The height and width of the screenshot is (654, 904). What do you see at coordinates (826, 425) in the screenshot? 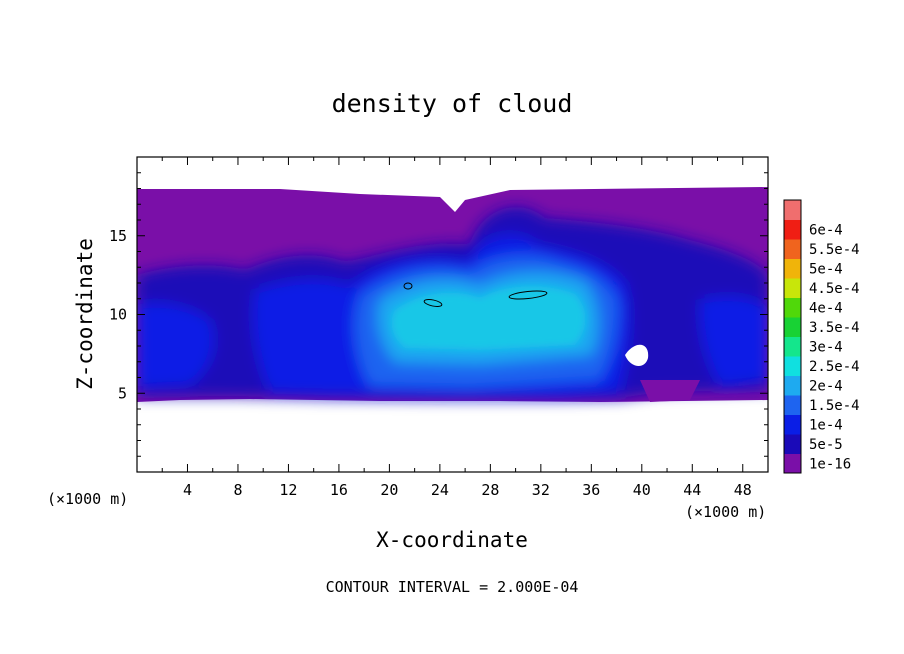
I see `colorbar-label: 1e-4` at bounding box center [826, 425].